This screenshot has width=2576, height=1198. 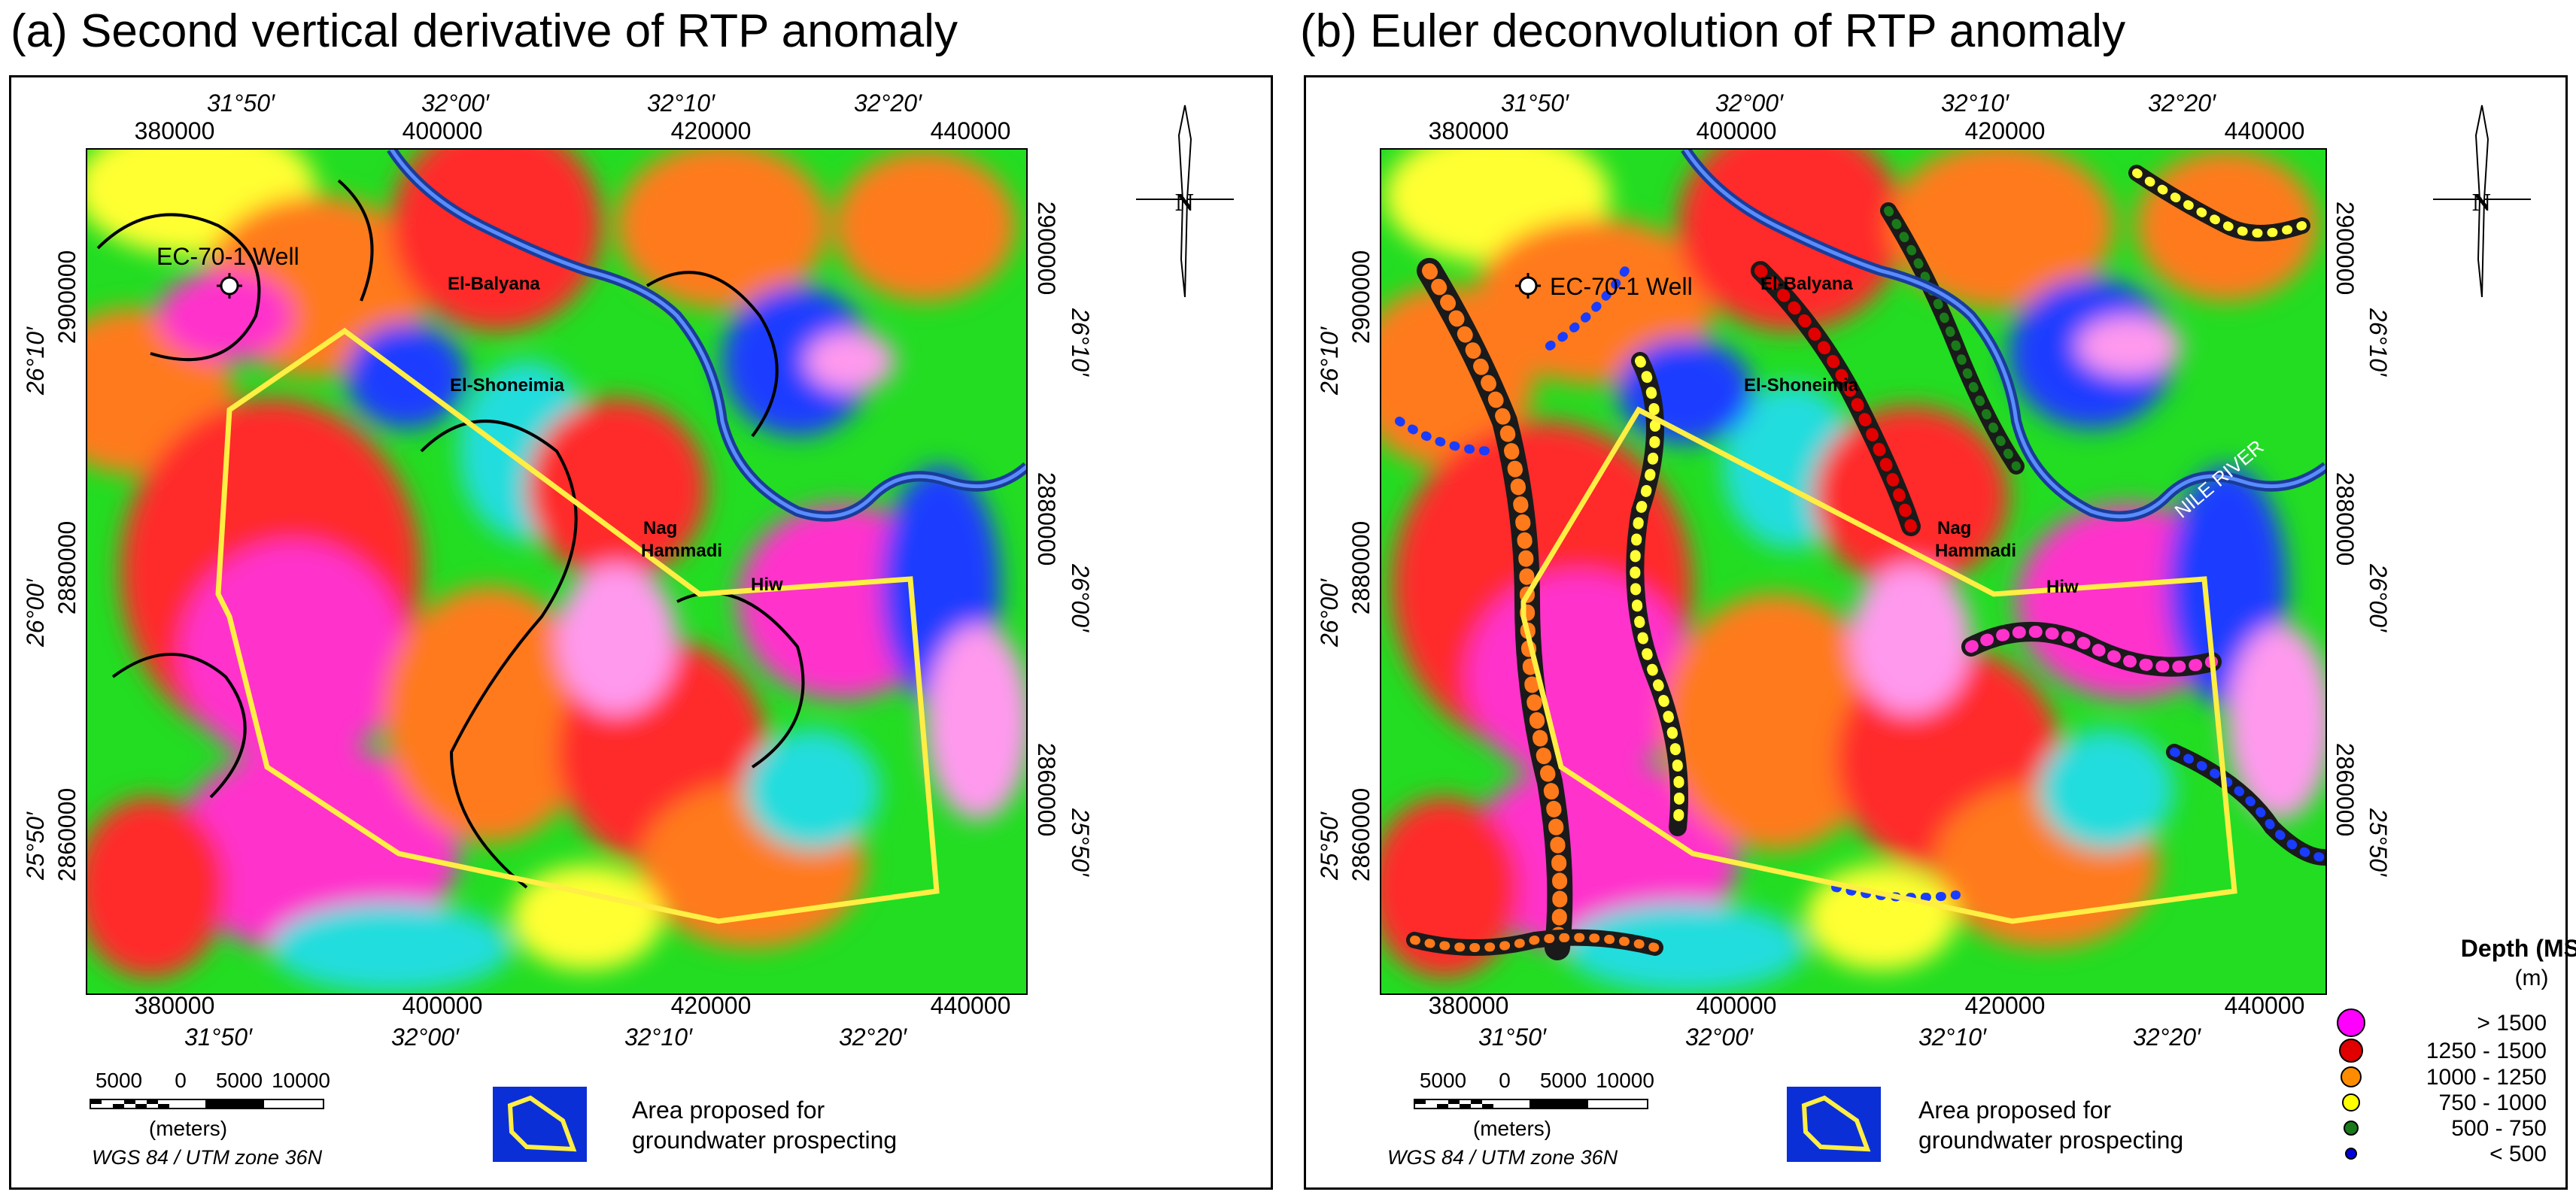 I want to click on place-hiw-b: Hiw, so click(x=2062, y=587).